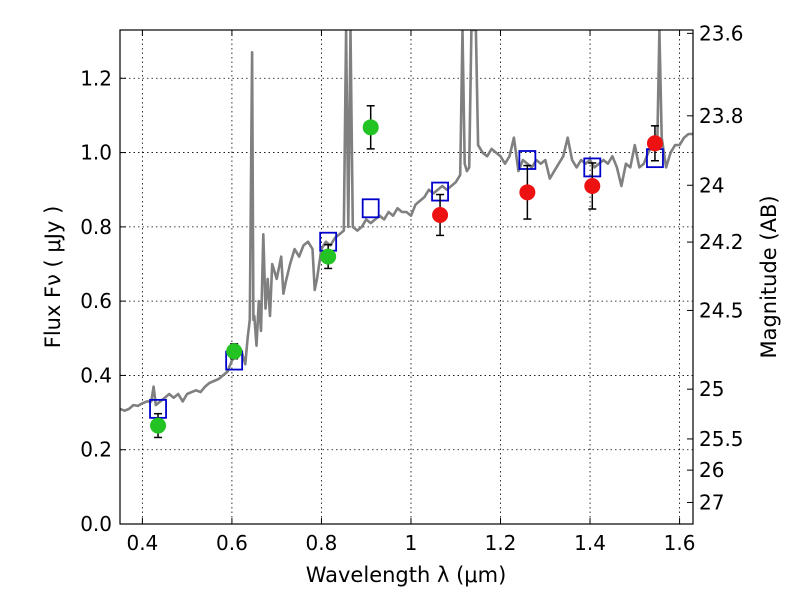  I want to click on x-tick-label: 1, so click(411, 543).